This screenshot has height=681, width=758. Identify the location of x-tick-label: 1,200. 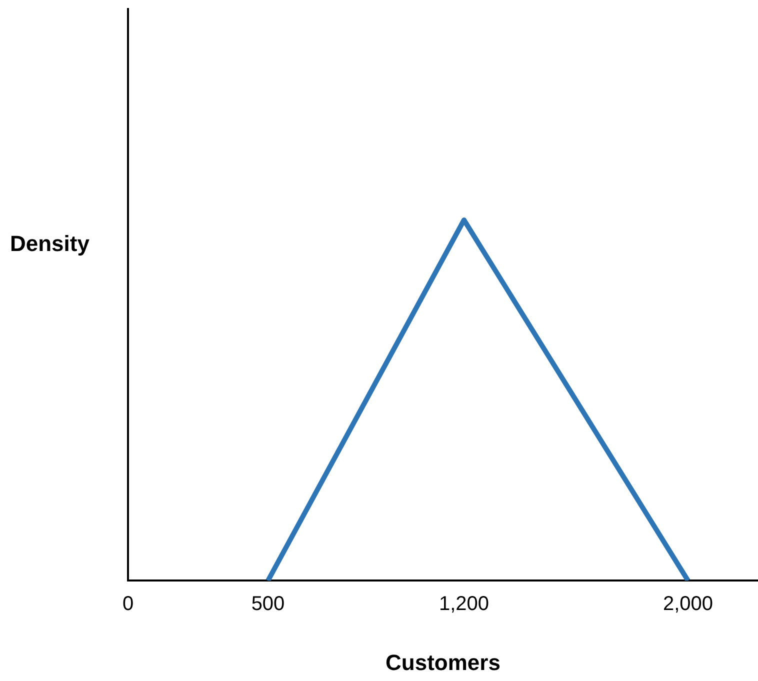
(464, 604).